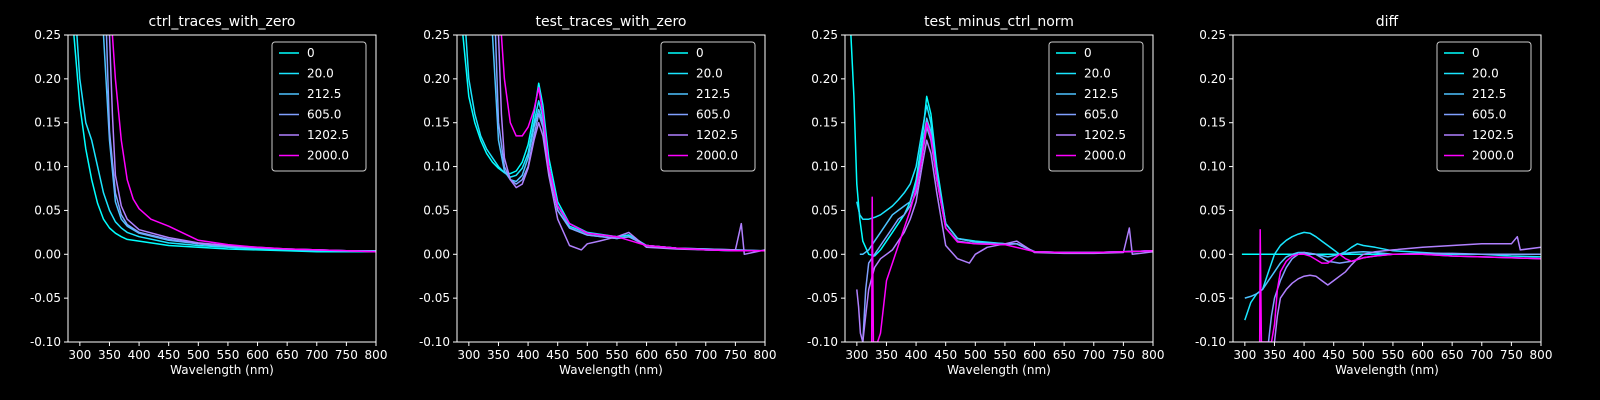 The width and height of the screenshot is (1600, 400). I want to click on chart-title: ctrl_traces_with_zero, so click(222, 22).